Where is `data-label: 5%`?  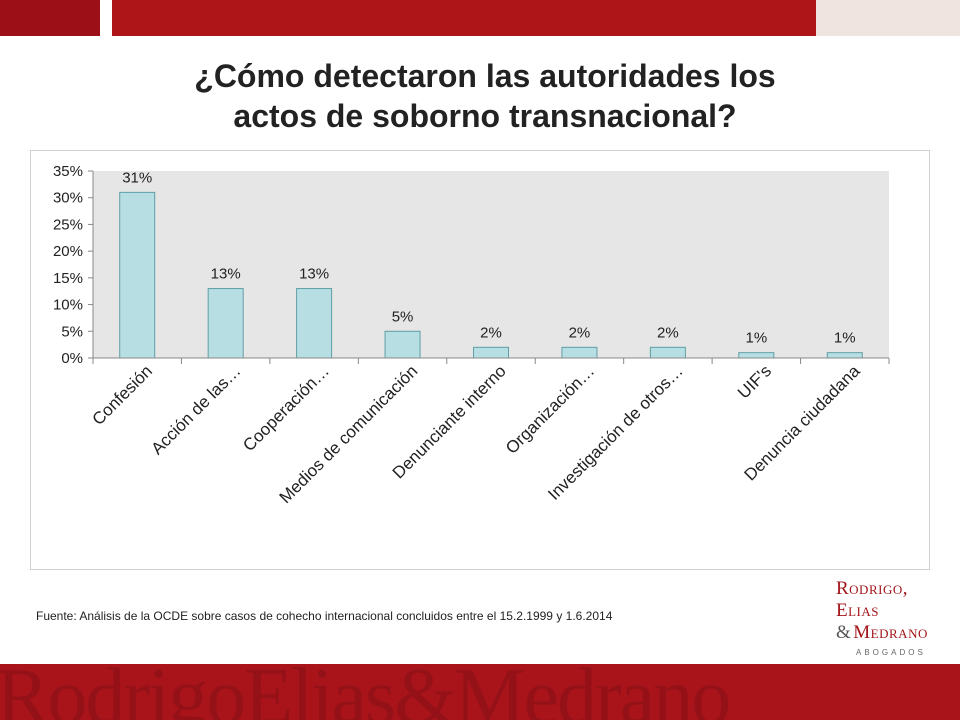 data-label: 5% is located at coordinates (403, 316).